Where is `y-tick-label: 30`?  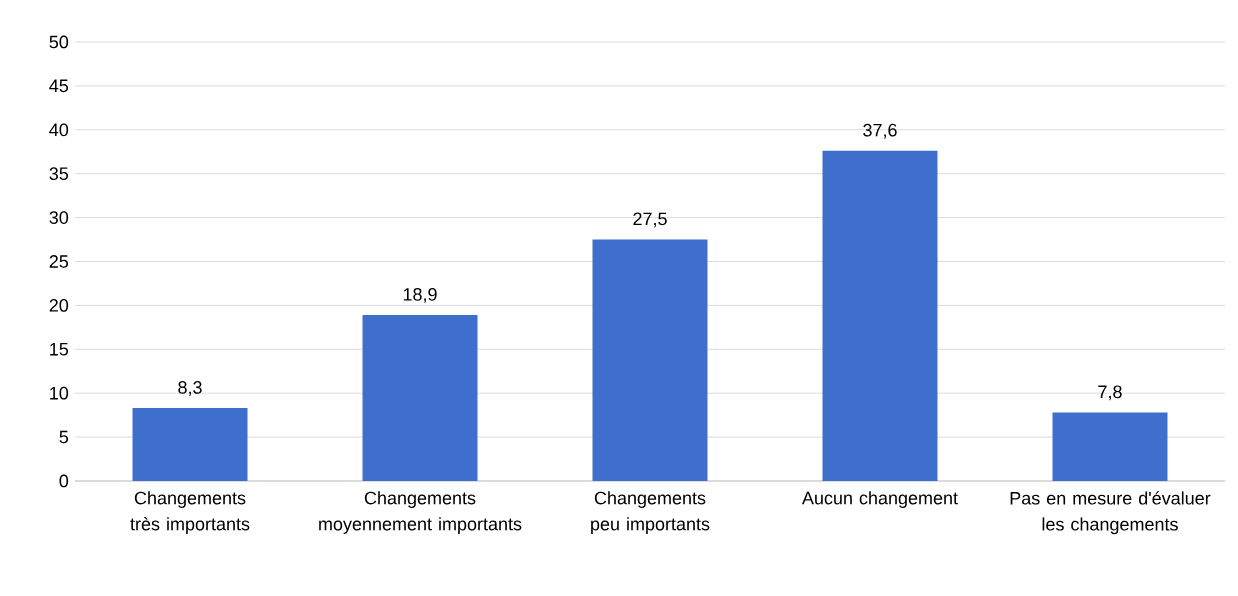 y-tick-label: 30 is located at coordinates (59, 217).